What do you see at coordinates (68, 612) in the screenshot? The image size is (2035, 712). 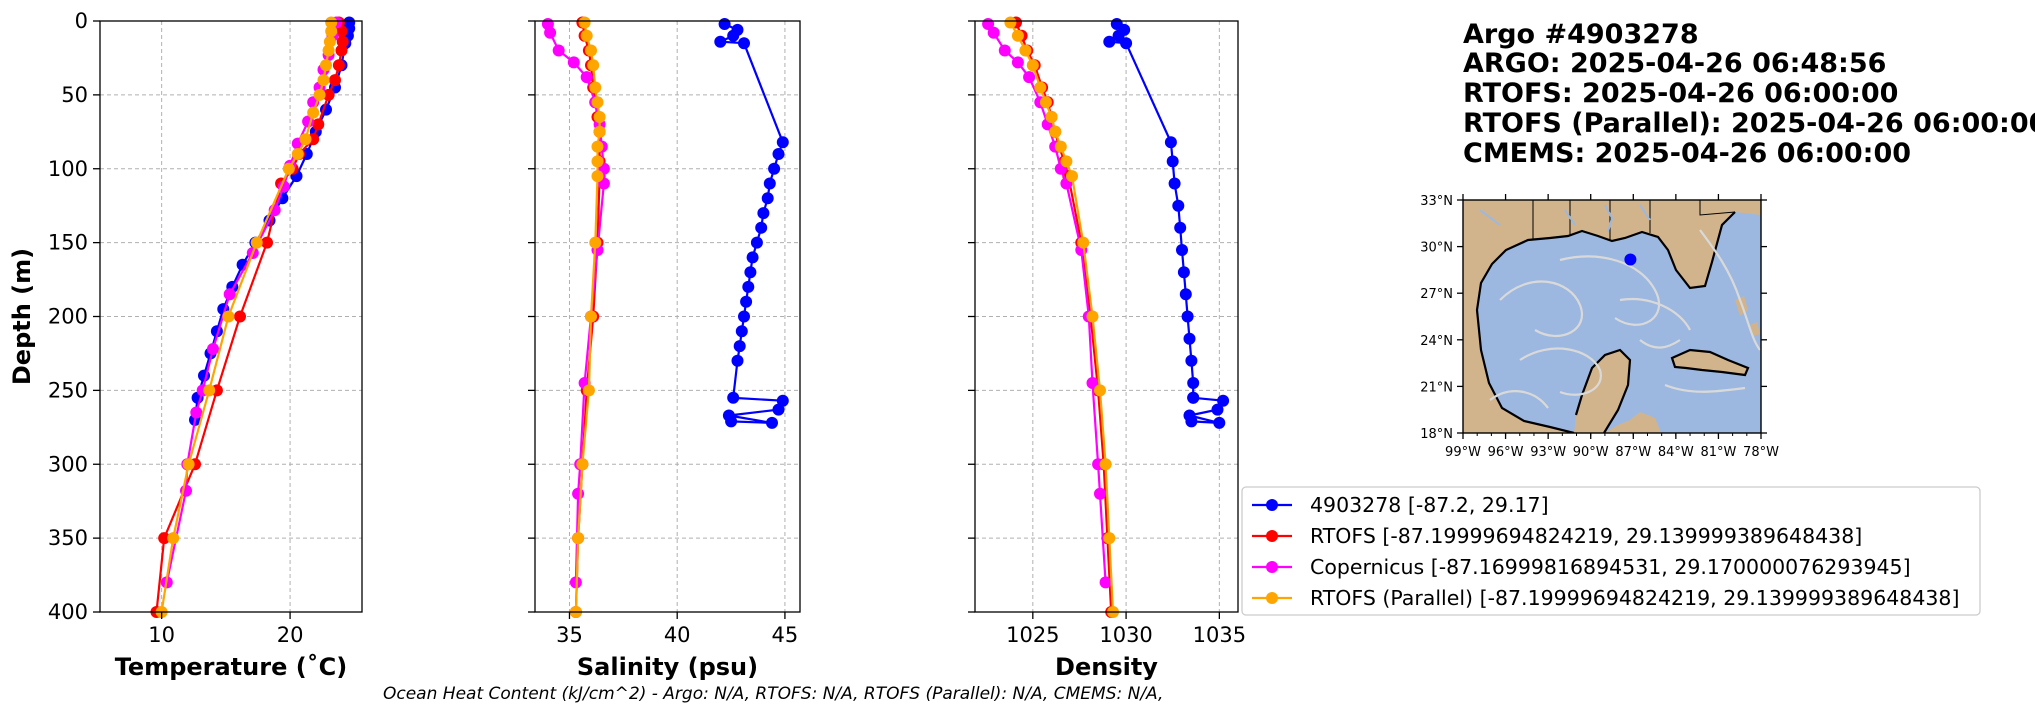 I see `temperature-ytick-label-8: 400` at bounding box center [68, 612].